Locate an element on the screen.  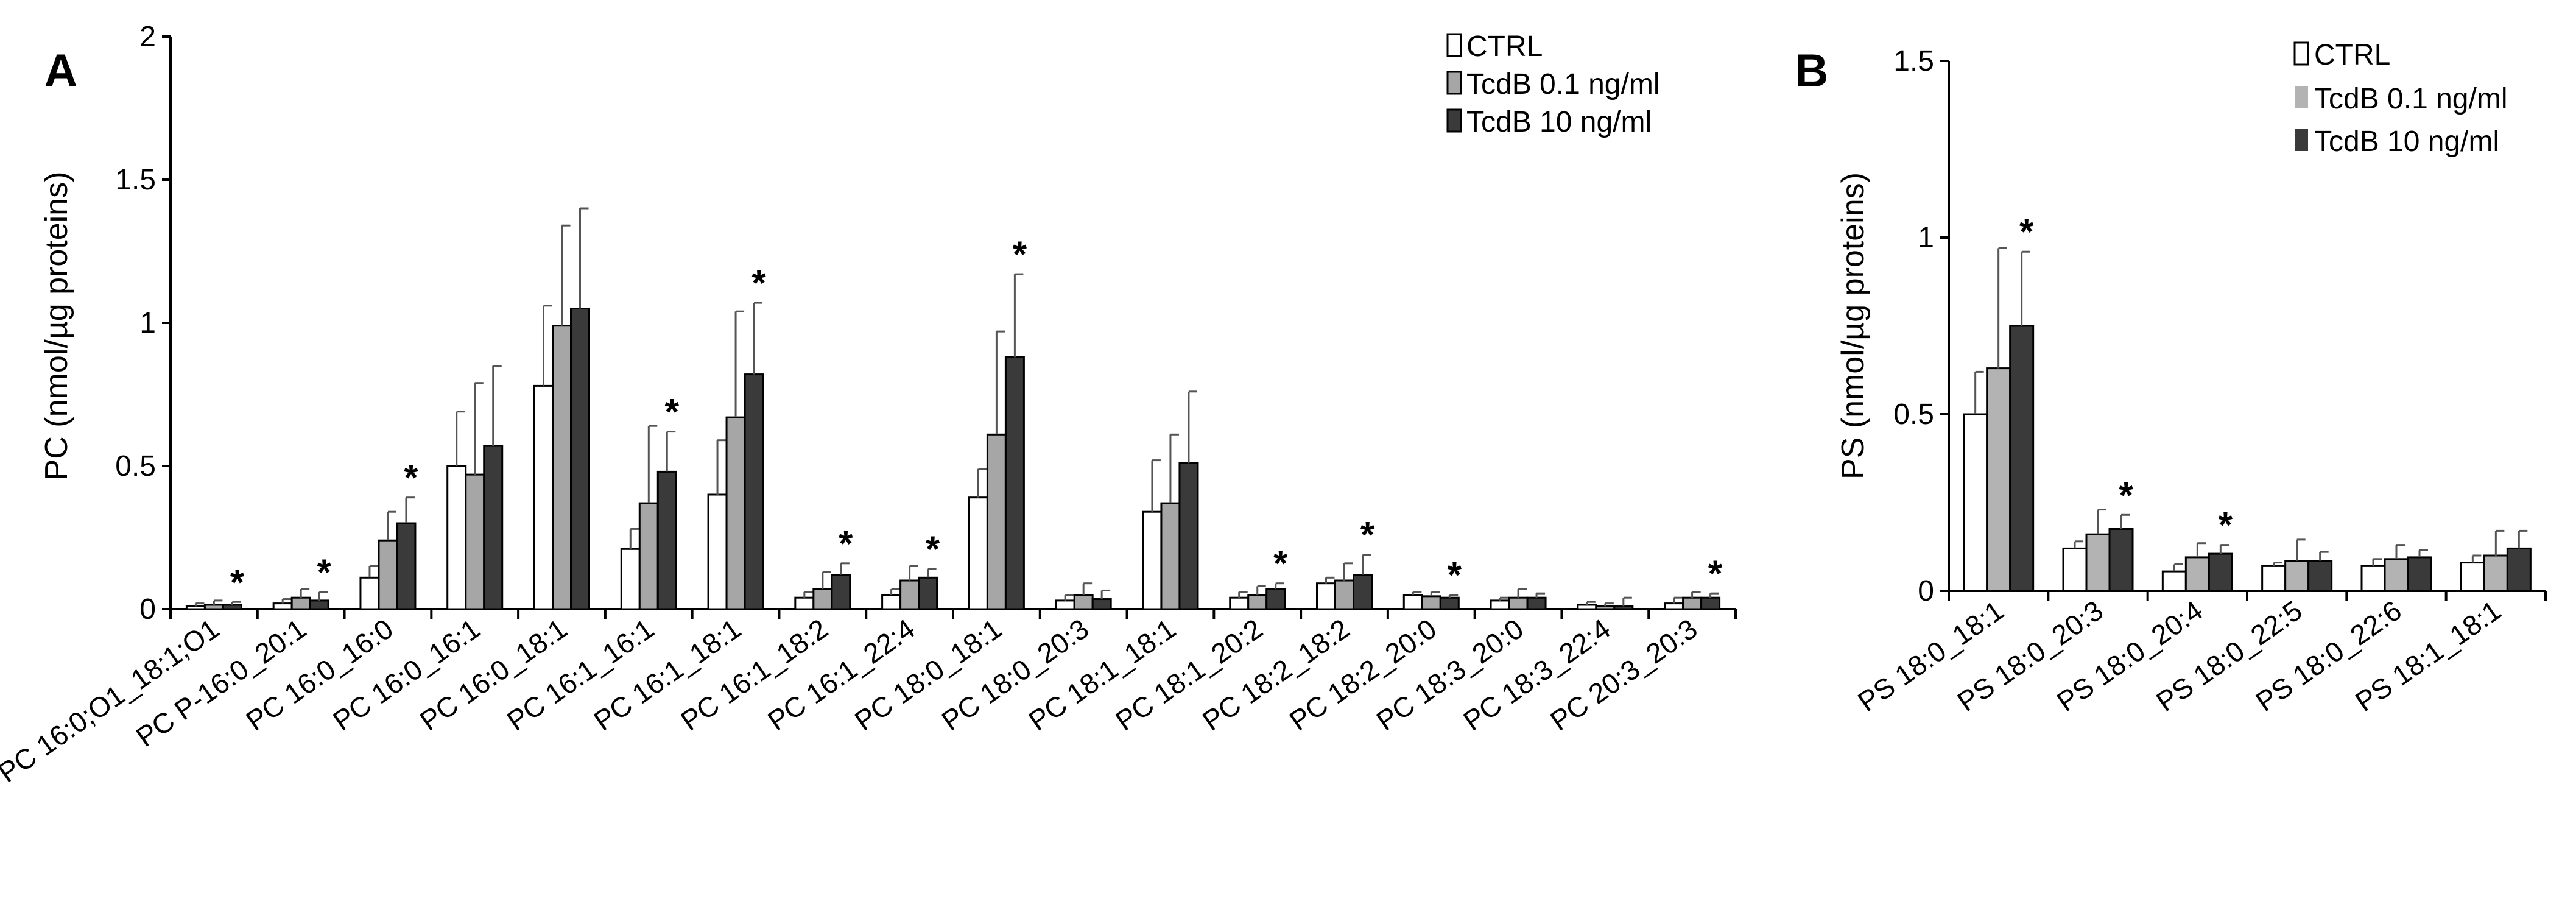
a-category-label: PC 18:2_20:0 is located at coordinates (1363, 675).